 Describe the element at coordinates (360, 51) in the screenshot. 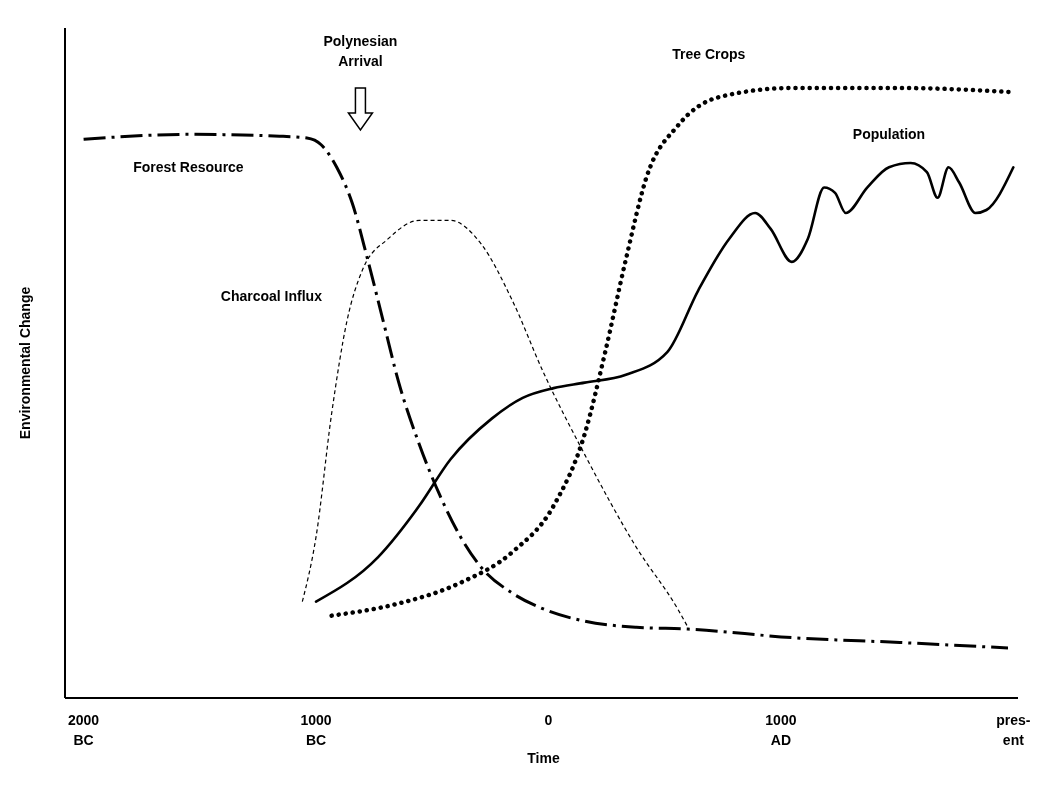

I see `text: Polynesian Arrival` at that location.